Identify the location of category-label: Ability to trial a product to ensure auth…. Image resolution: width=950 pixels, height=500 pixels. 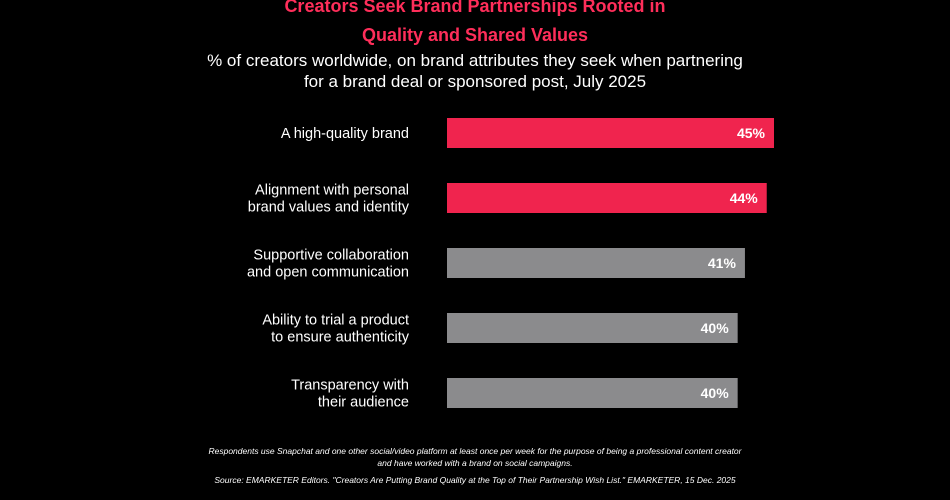
(335, 329).